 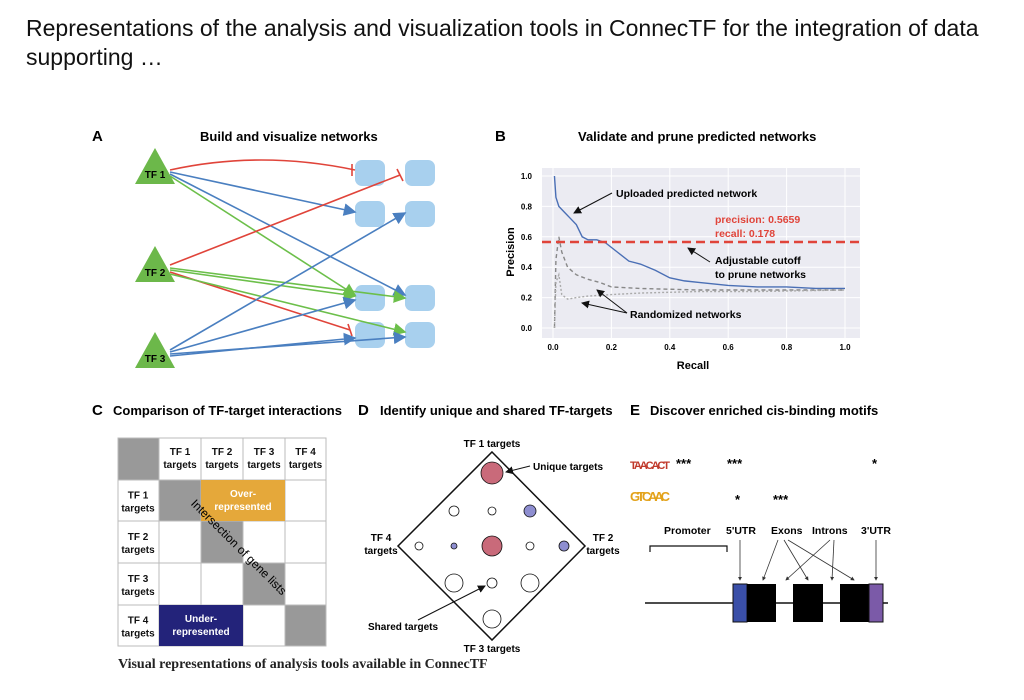 I want to click on tf2-label: TF 2, so click(x=603, y=538).